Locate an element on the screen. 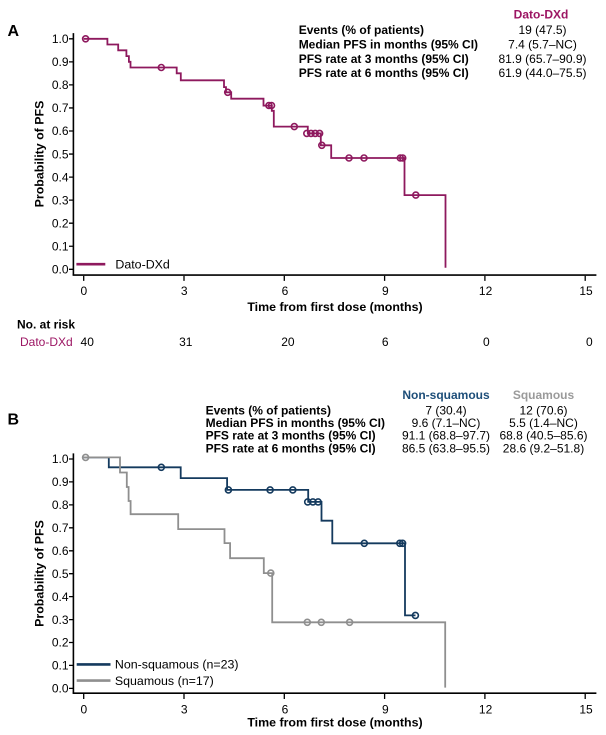  svg-text: 5.5 (1.4–NC) is located at coordinates (543, 423).